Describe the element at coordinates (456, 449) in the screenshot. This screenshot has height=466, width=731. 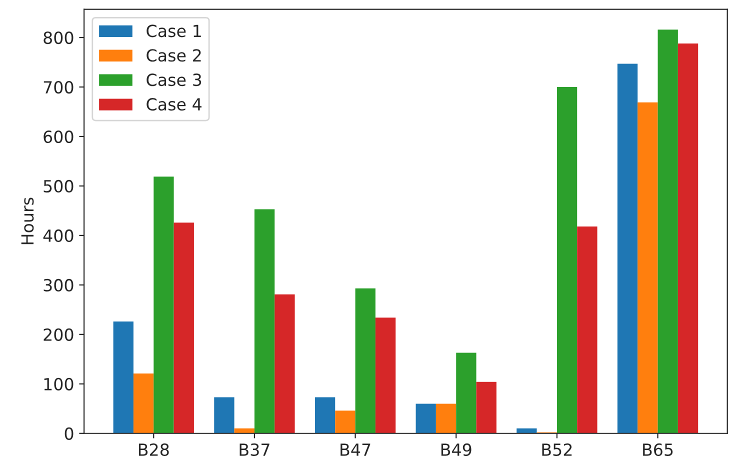
I see `x-tick-label: B49` at that location.